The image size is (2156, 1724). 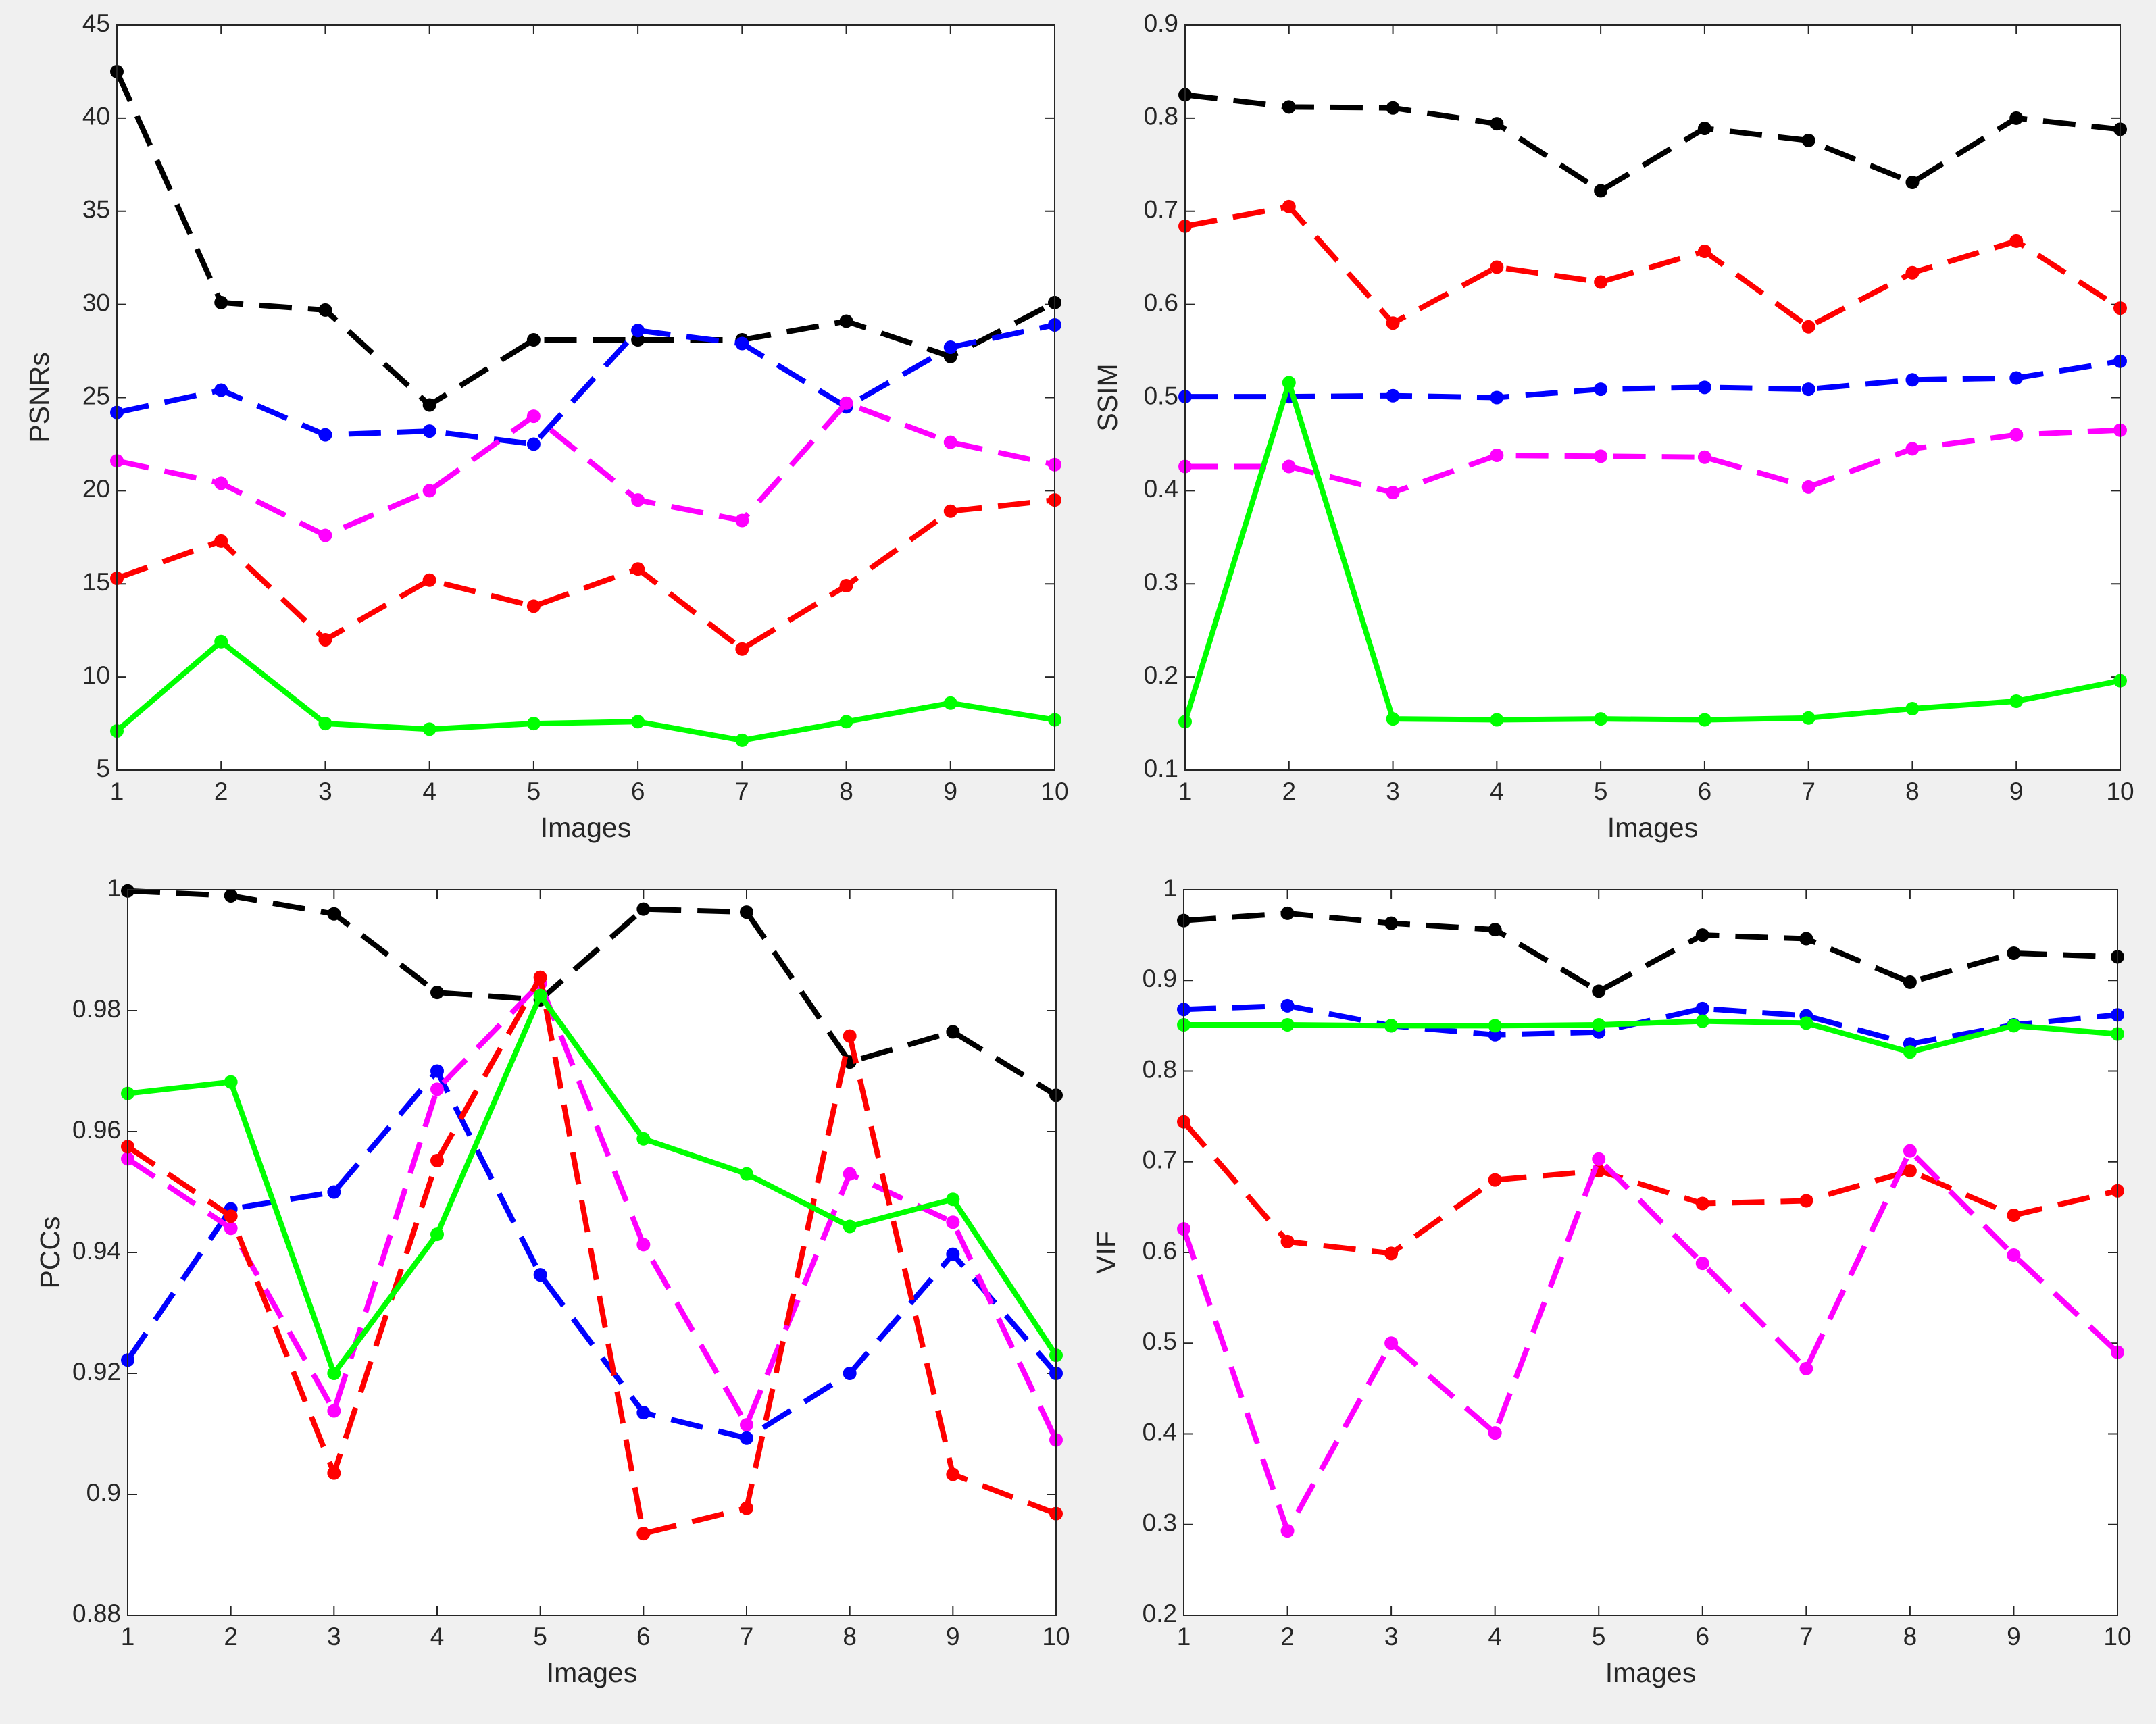 What do you see at coordinates (96, 1372) in the screenshot?
I see `y-tick-label: 0.92` at bounding box center [96, 1372].